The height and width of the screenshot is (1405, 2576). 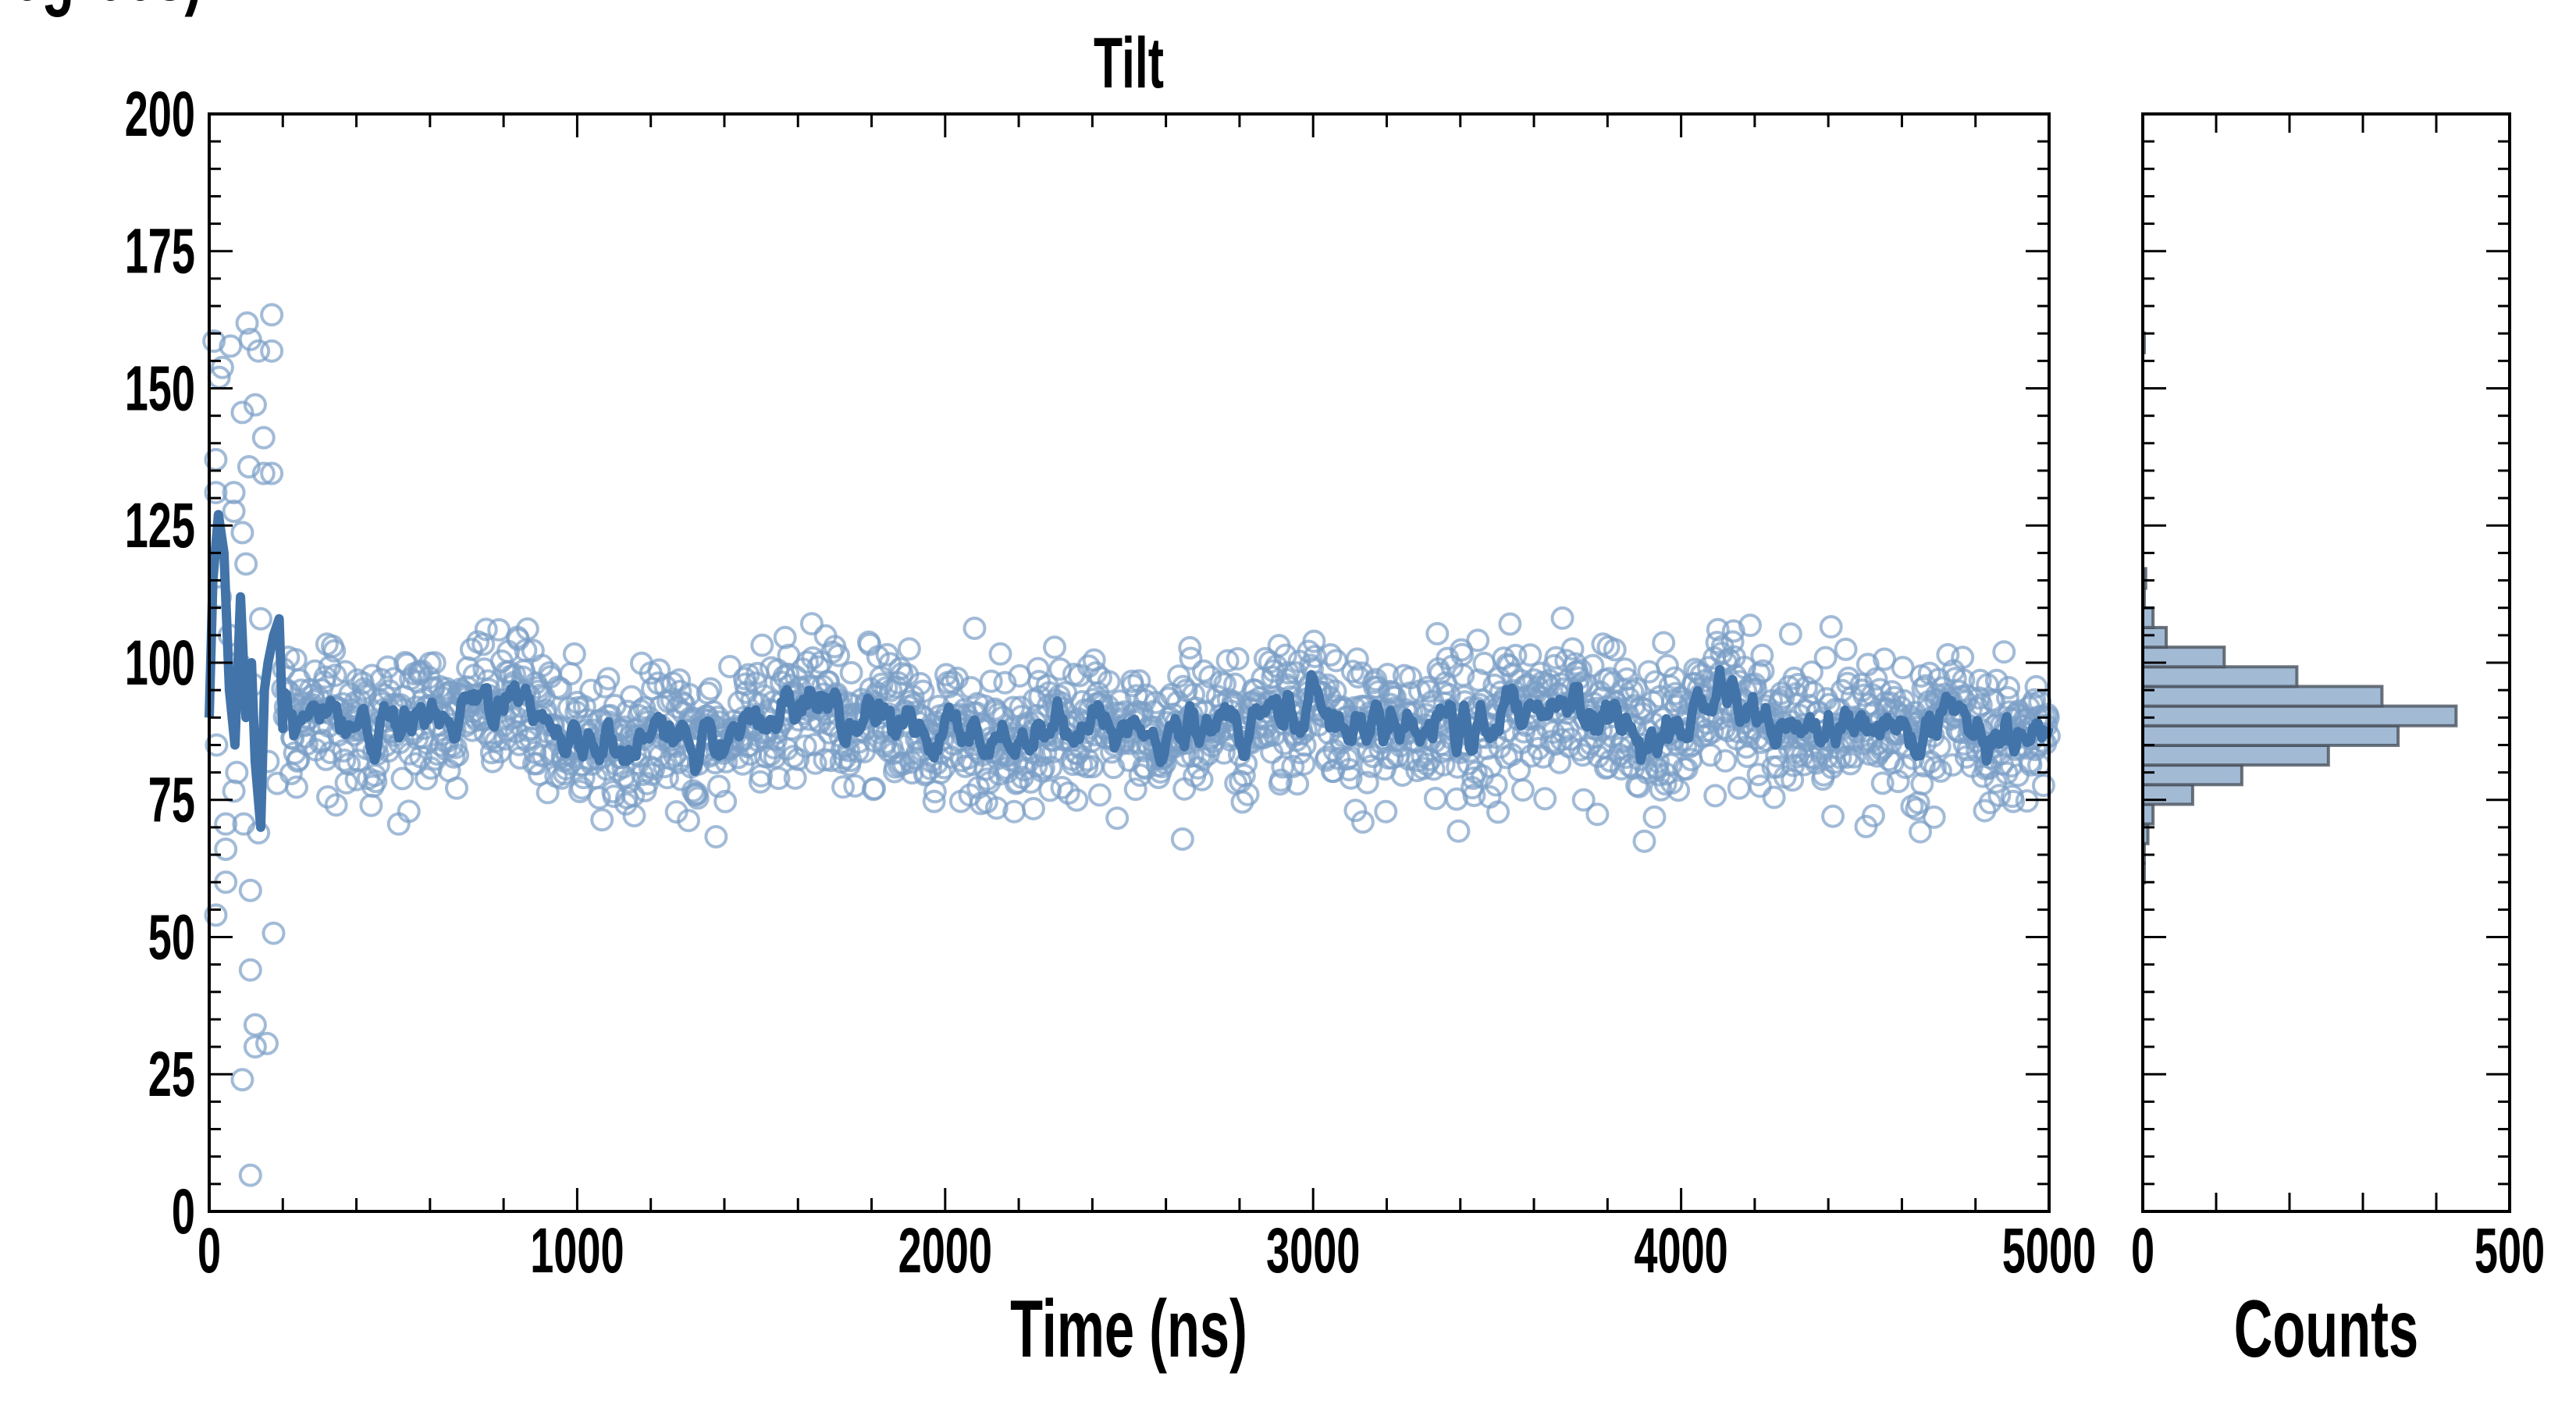 What do you see at coordinates (1680, 1250) in the screenshot?
I see `x-tick-label: 4000` at bounding box center [1680, 1250].